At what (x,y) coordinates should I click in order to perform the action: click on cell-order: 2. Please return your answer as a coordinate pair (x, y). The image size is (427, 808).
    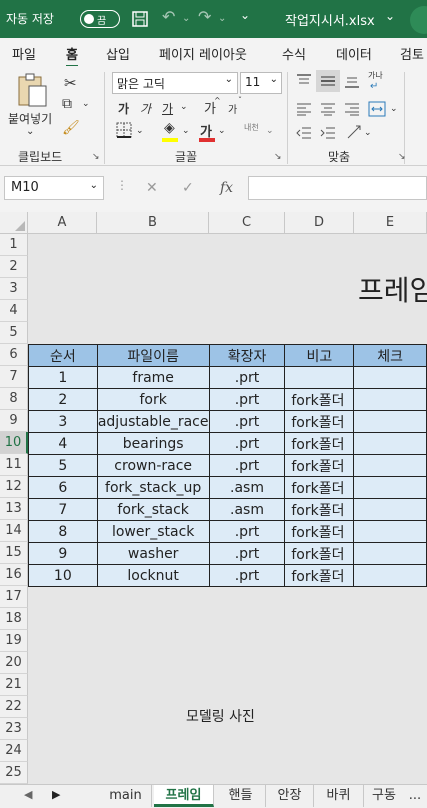
    Looking at the image, I should click on (63, 399).